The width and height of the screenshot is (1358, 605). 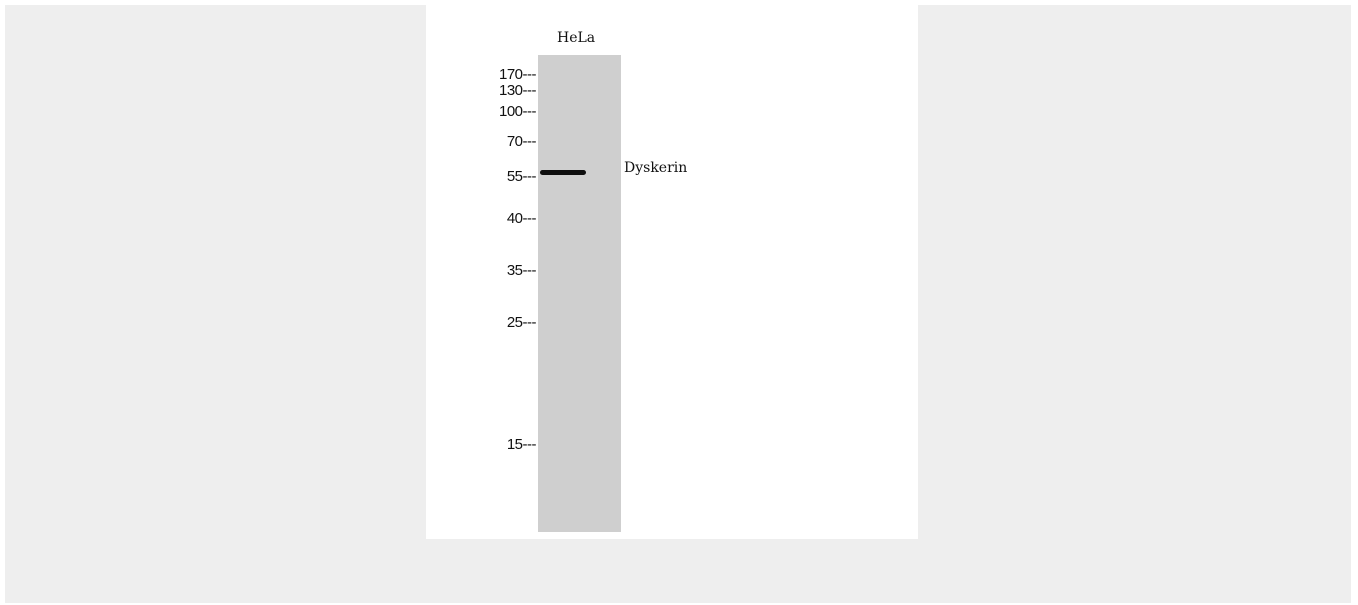 I want to click on marker-130: 130---, so click(x=517, y=90).